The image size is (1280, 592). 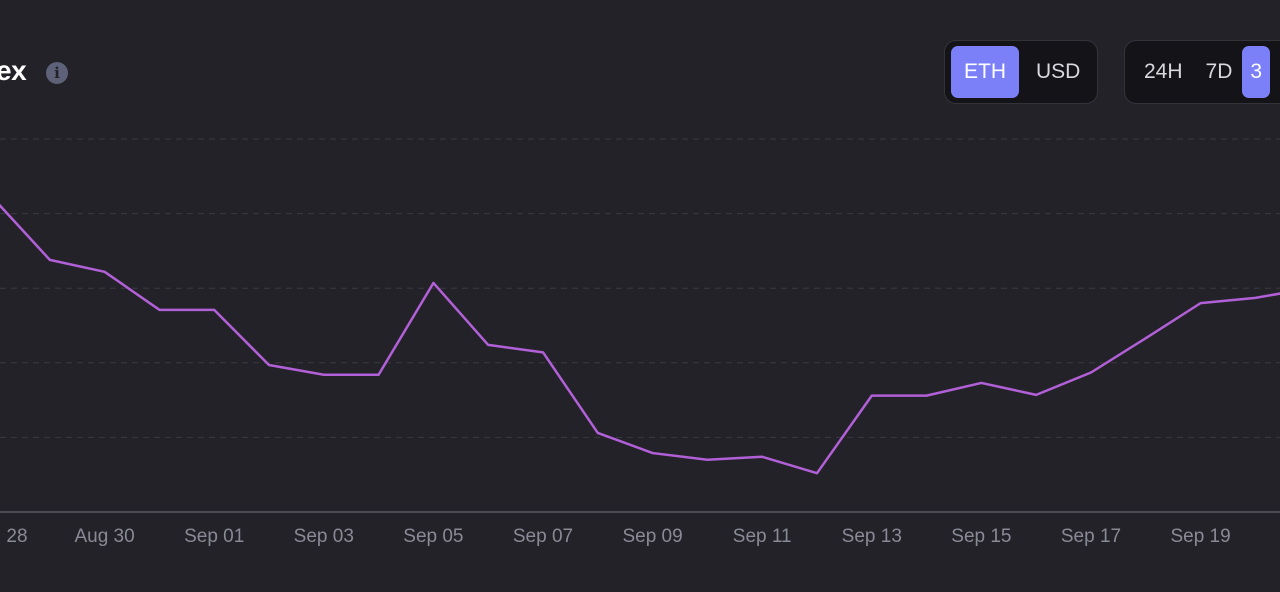 I want to click on currency-toggle: ETH USD, so click(x=1021, y=72).